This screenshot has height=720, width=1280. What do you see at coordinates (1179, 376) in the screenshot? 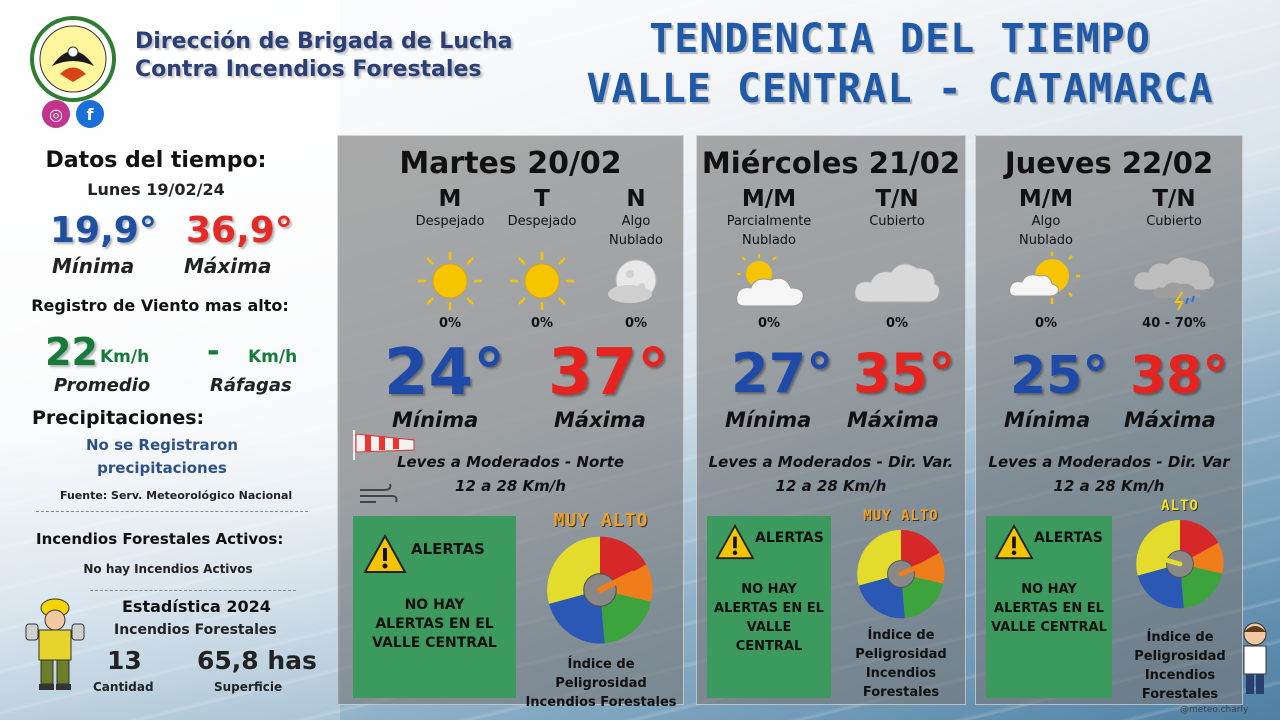
I see `max-temperature: 38°` at bounding box center [1179, 376].